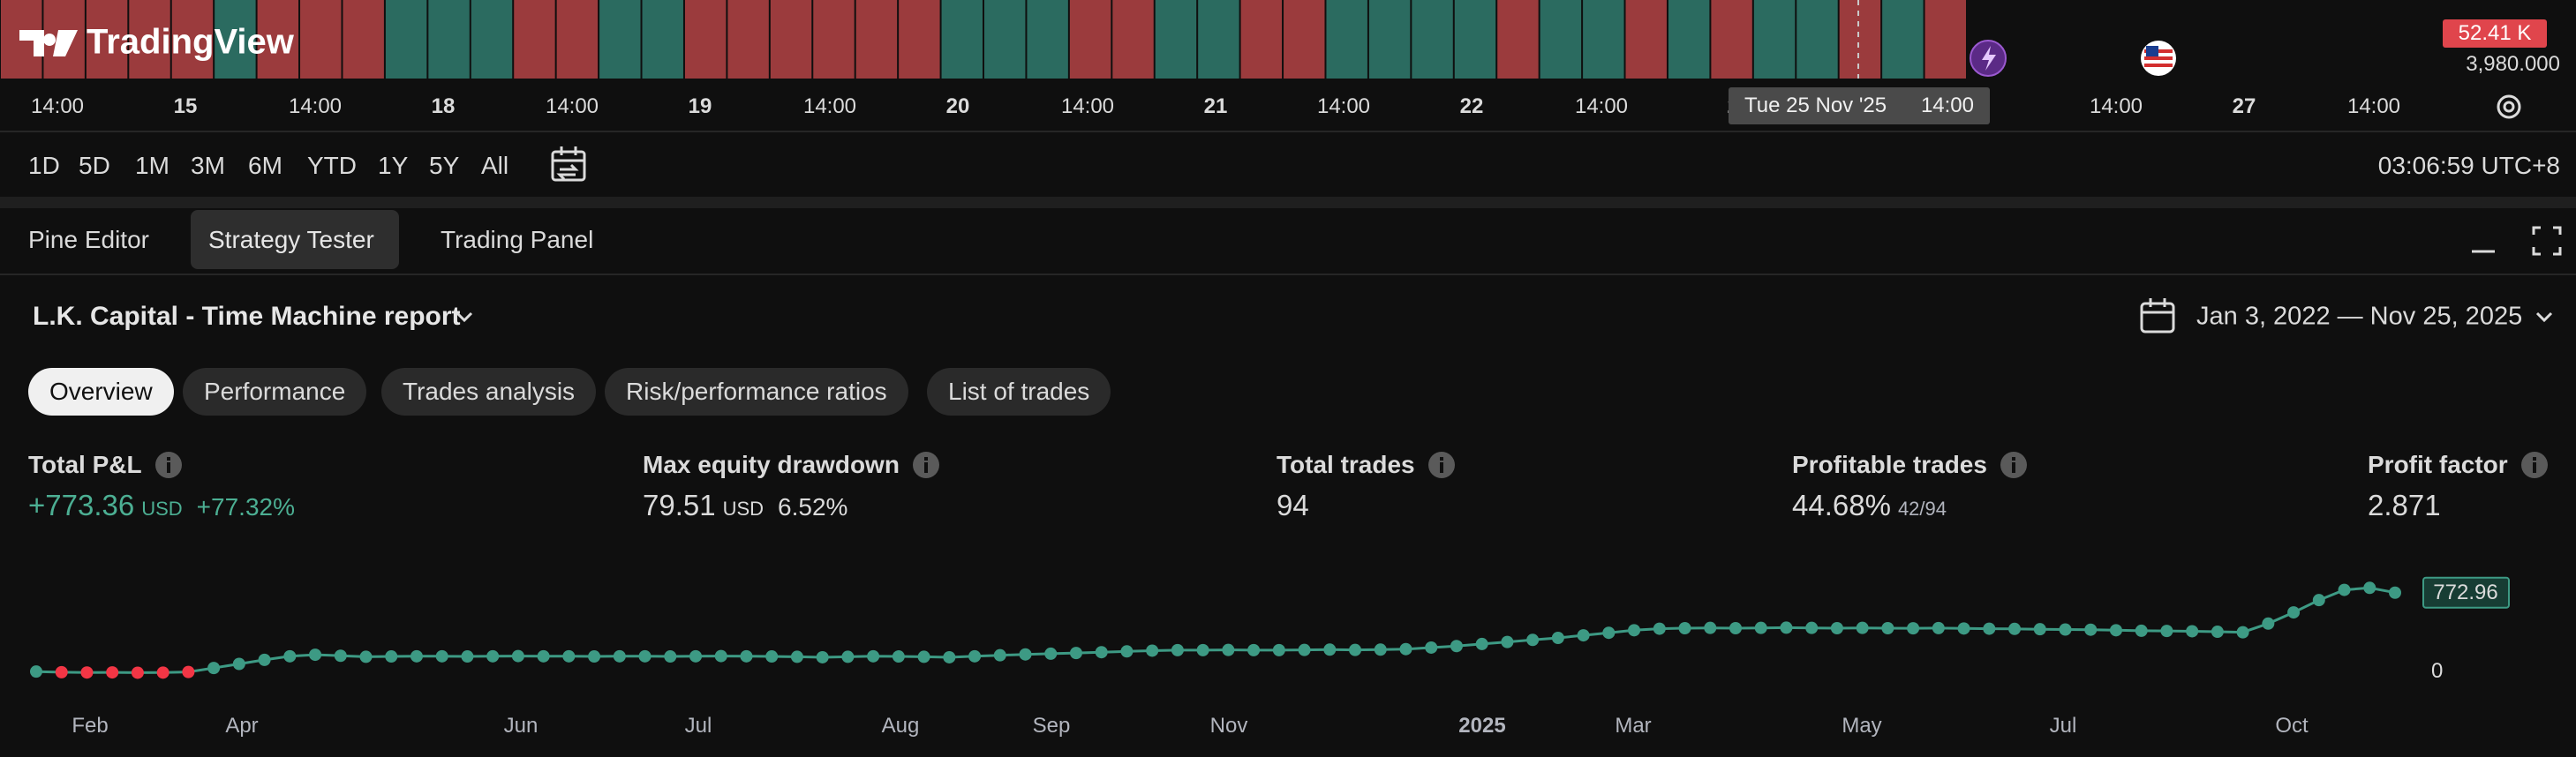 The image size is (2576, 757). I want to click on logo-text: TradingView, so click(191, 42).